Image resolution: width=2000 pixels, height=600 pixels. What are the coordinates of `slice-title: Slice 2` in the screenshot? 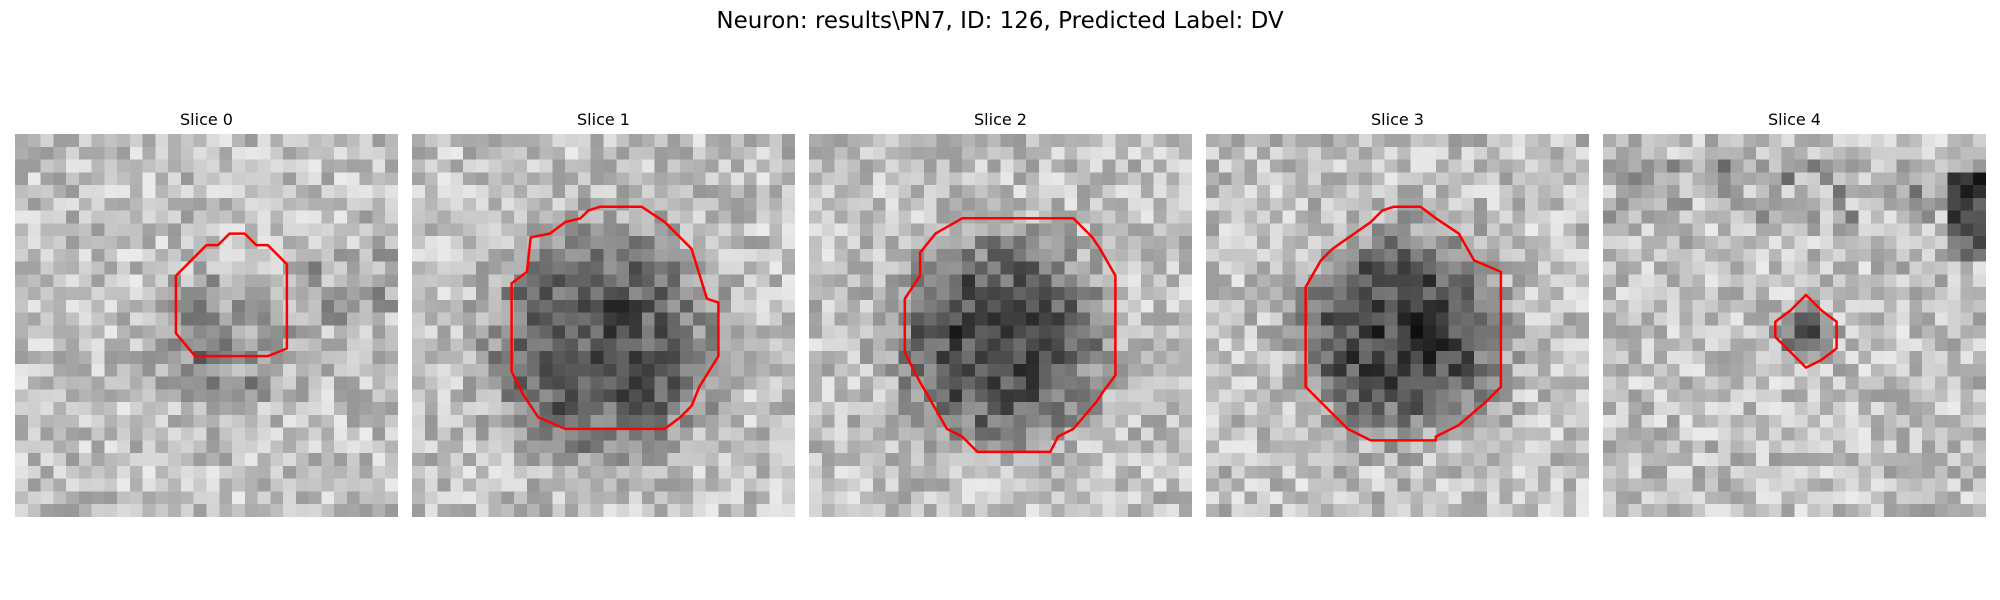 It's located at (1000, 119).